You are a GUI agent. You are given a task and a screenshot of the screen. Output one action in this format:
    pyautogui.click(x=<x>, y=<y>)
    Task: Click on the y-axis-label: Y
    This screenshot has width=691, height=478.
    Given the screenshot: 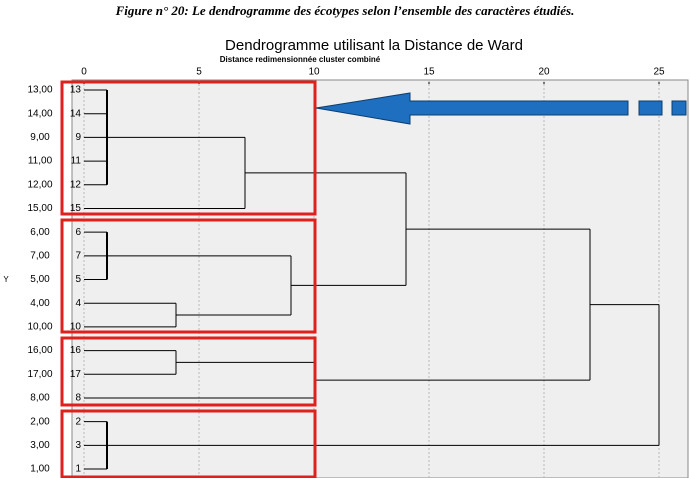 What is the action you would take?
    pyautogui.click(x=6, y=279)
    